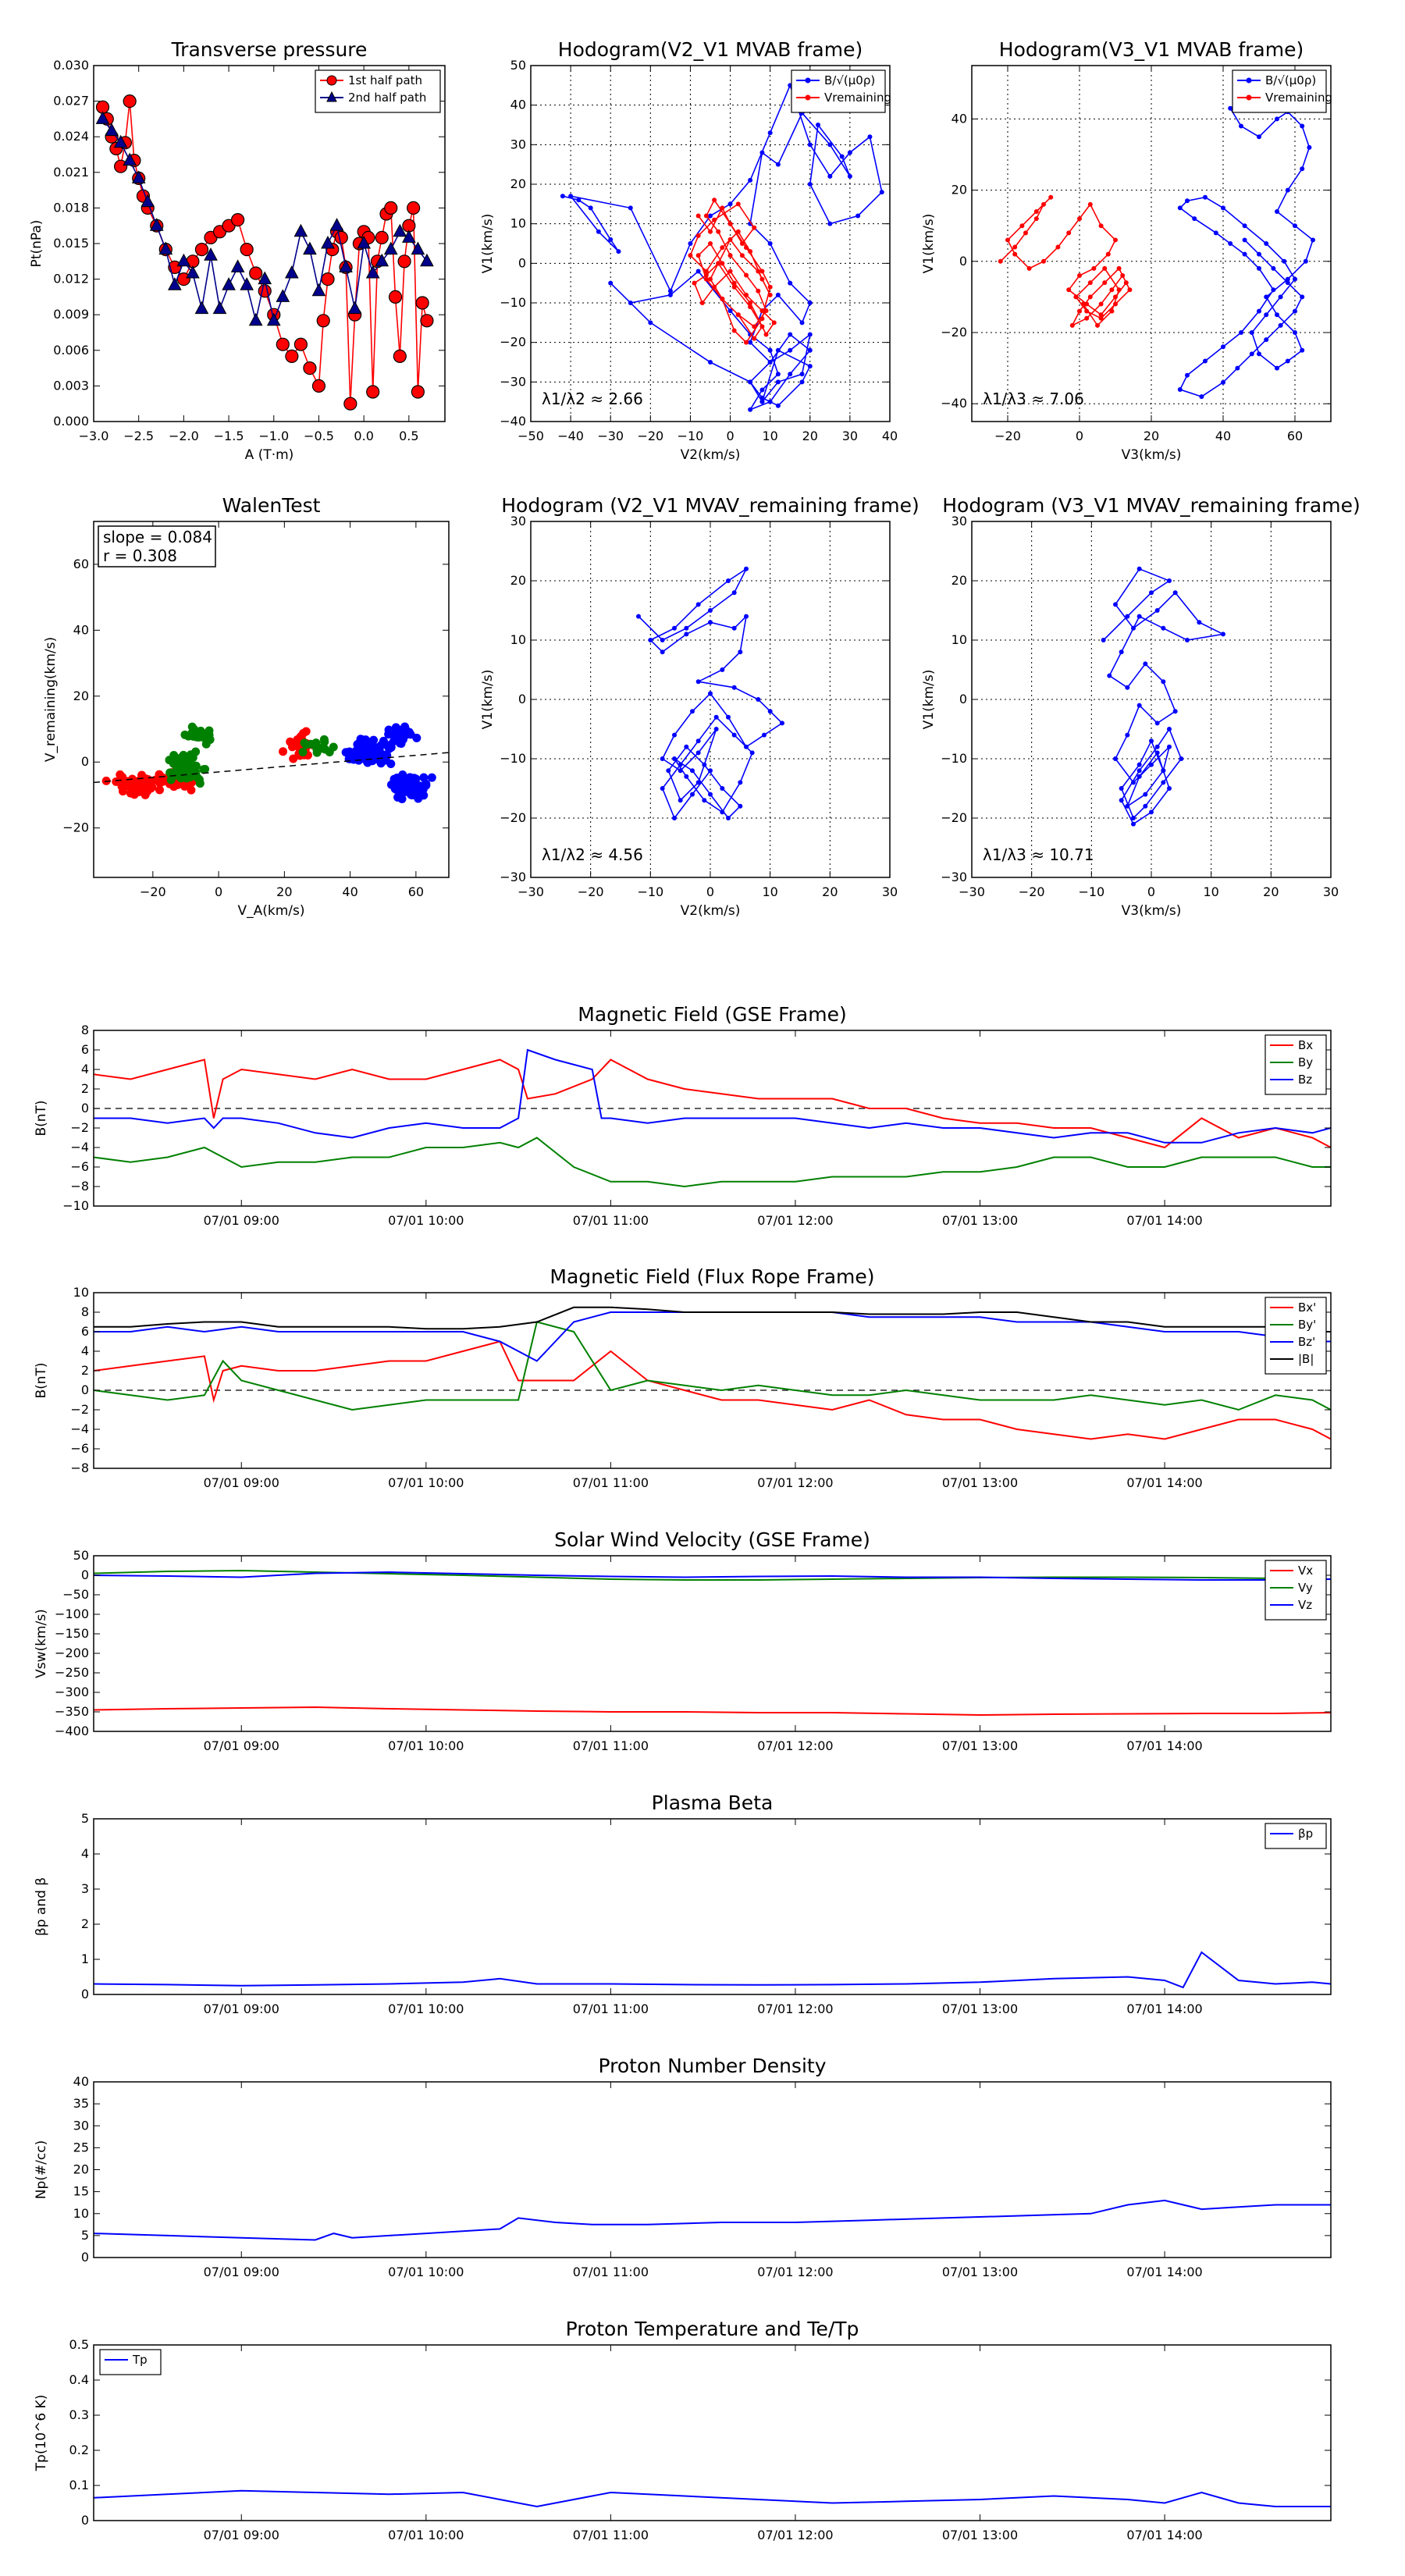  What do you see at coordinates (76, 1205) in the screenshot?
I see `y-tick-label: −10` at bounding box center [76, 1205].